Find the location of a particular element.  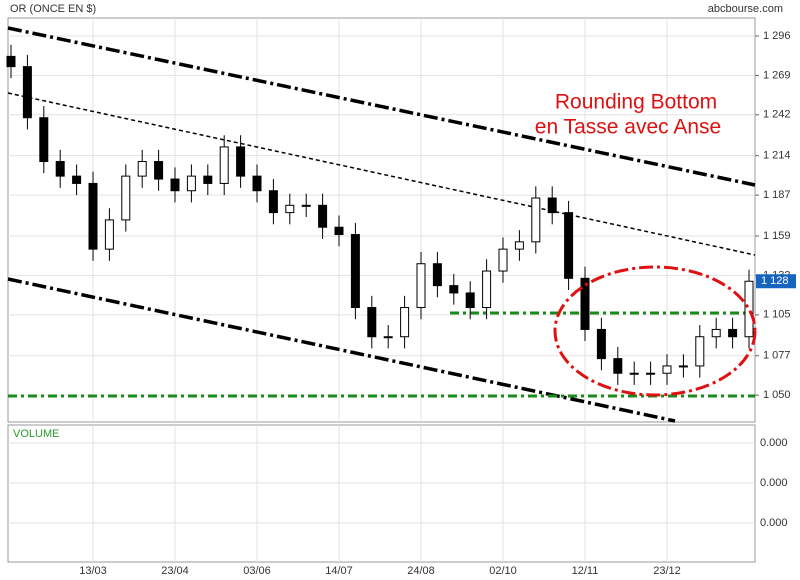

x-tick-label: 23/12 is located at coordinates (667, 571).